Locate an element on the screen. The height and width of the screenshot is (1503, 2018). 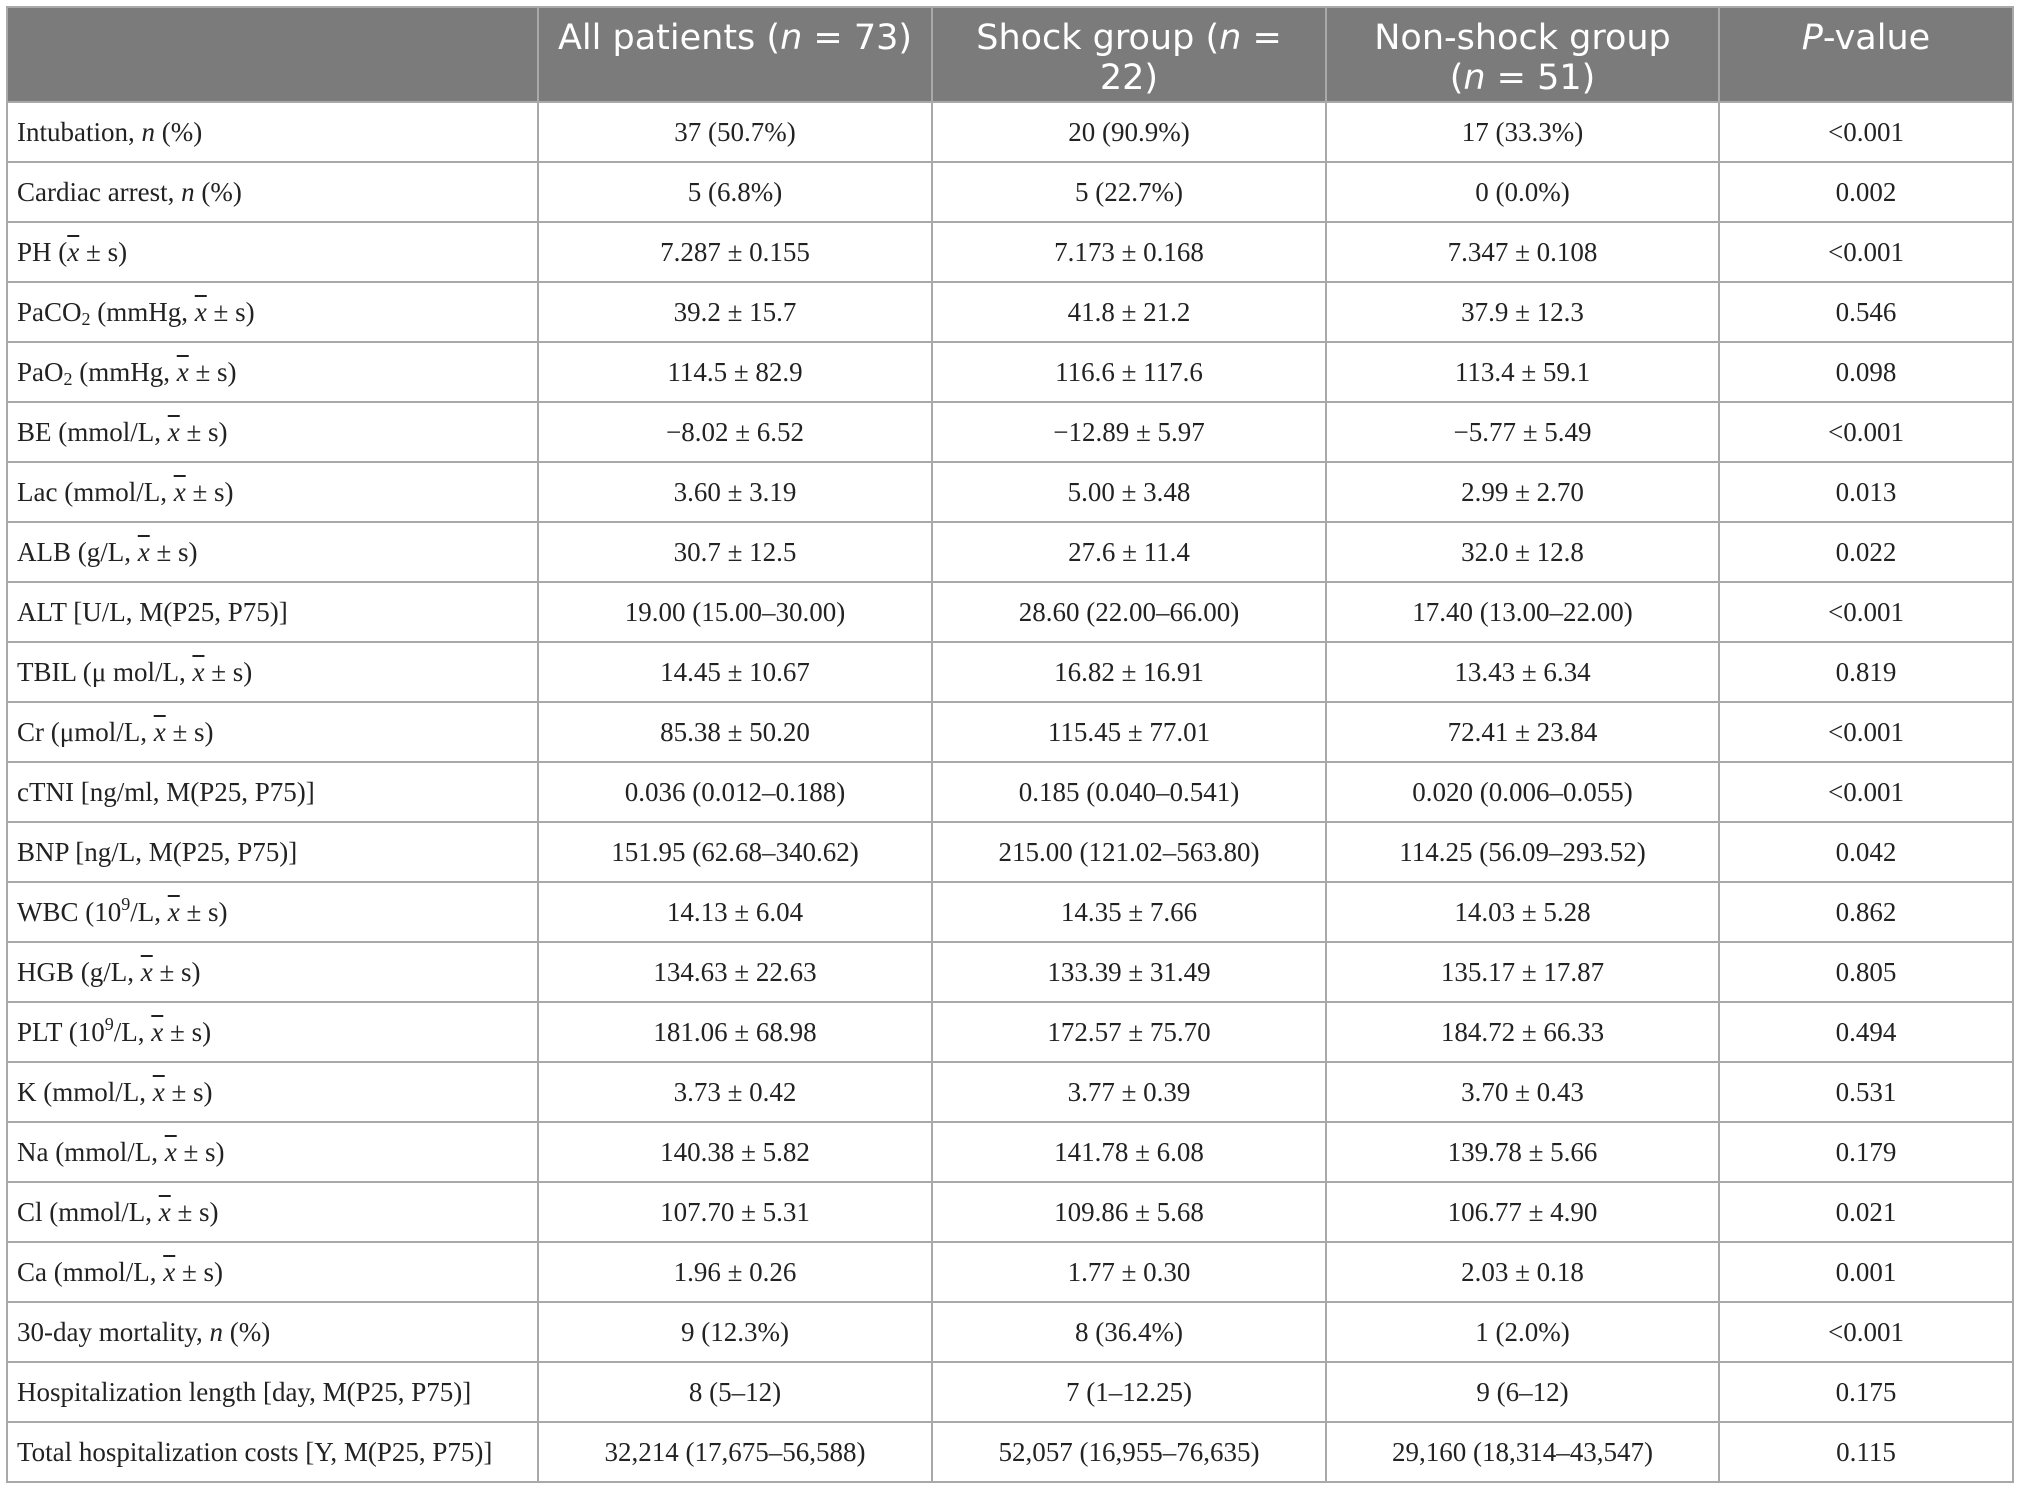
cell-shock-group: 115.45 ± 77.01 is located at coordinates (1129, 732).